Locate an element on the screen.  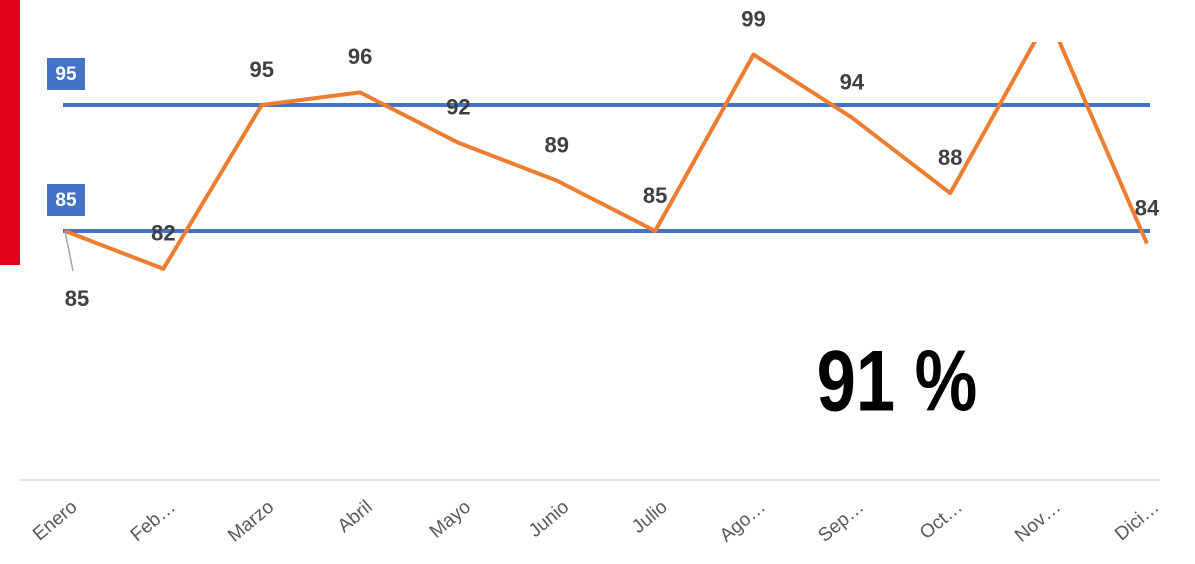
data-label: 88 is located at coordinates (950, 157).